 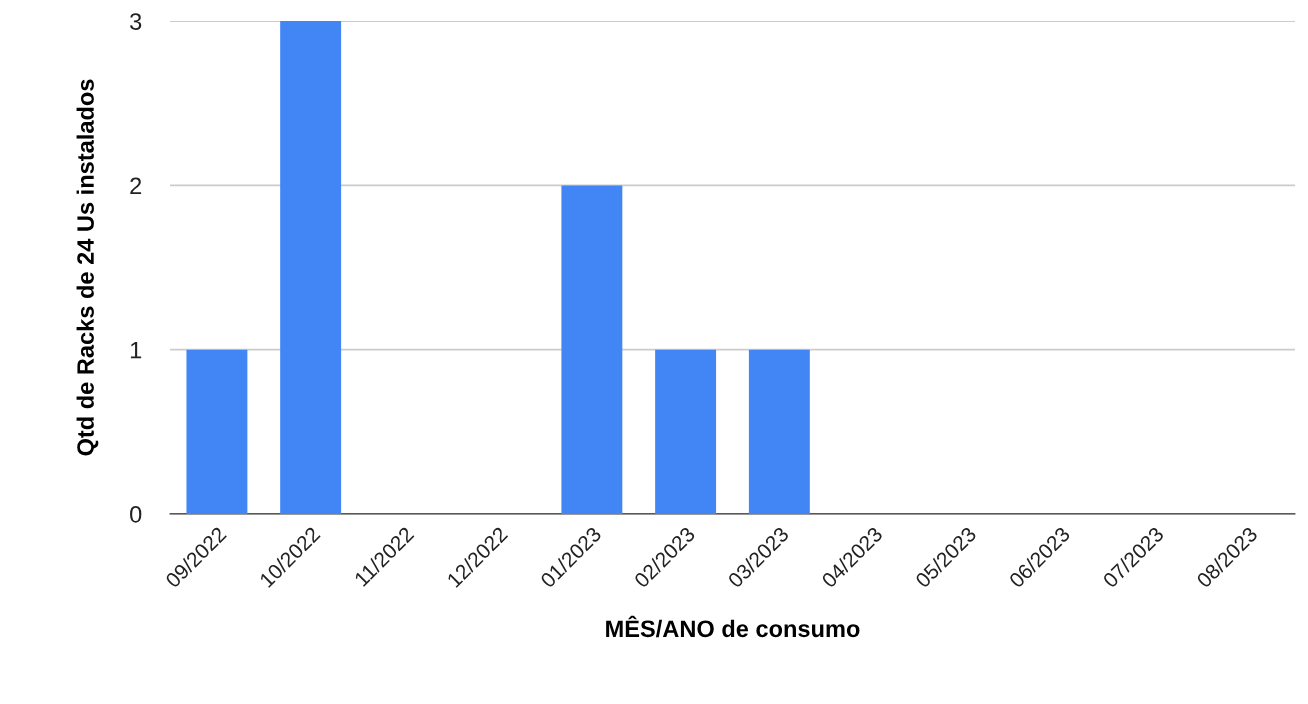 I want to click on x-axis-title: MÊS/ANO de consumo, so click(x=733, y=626).